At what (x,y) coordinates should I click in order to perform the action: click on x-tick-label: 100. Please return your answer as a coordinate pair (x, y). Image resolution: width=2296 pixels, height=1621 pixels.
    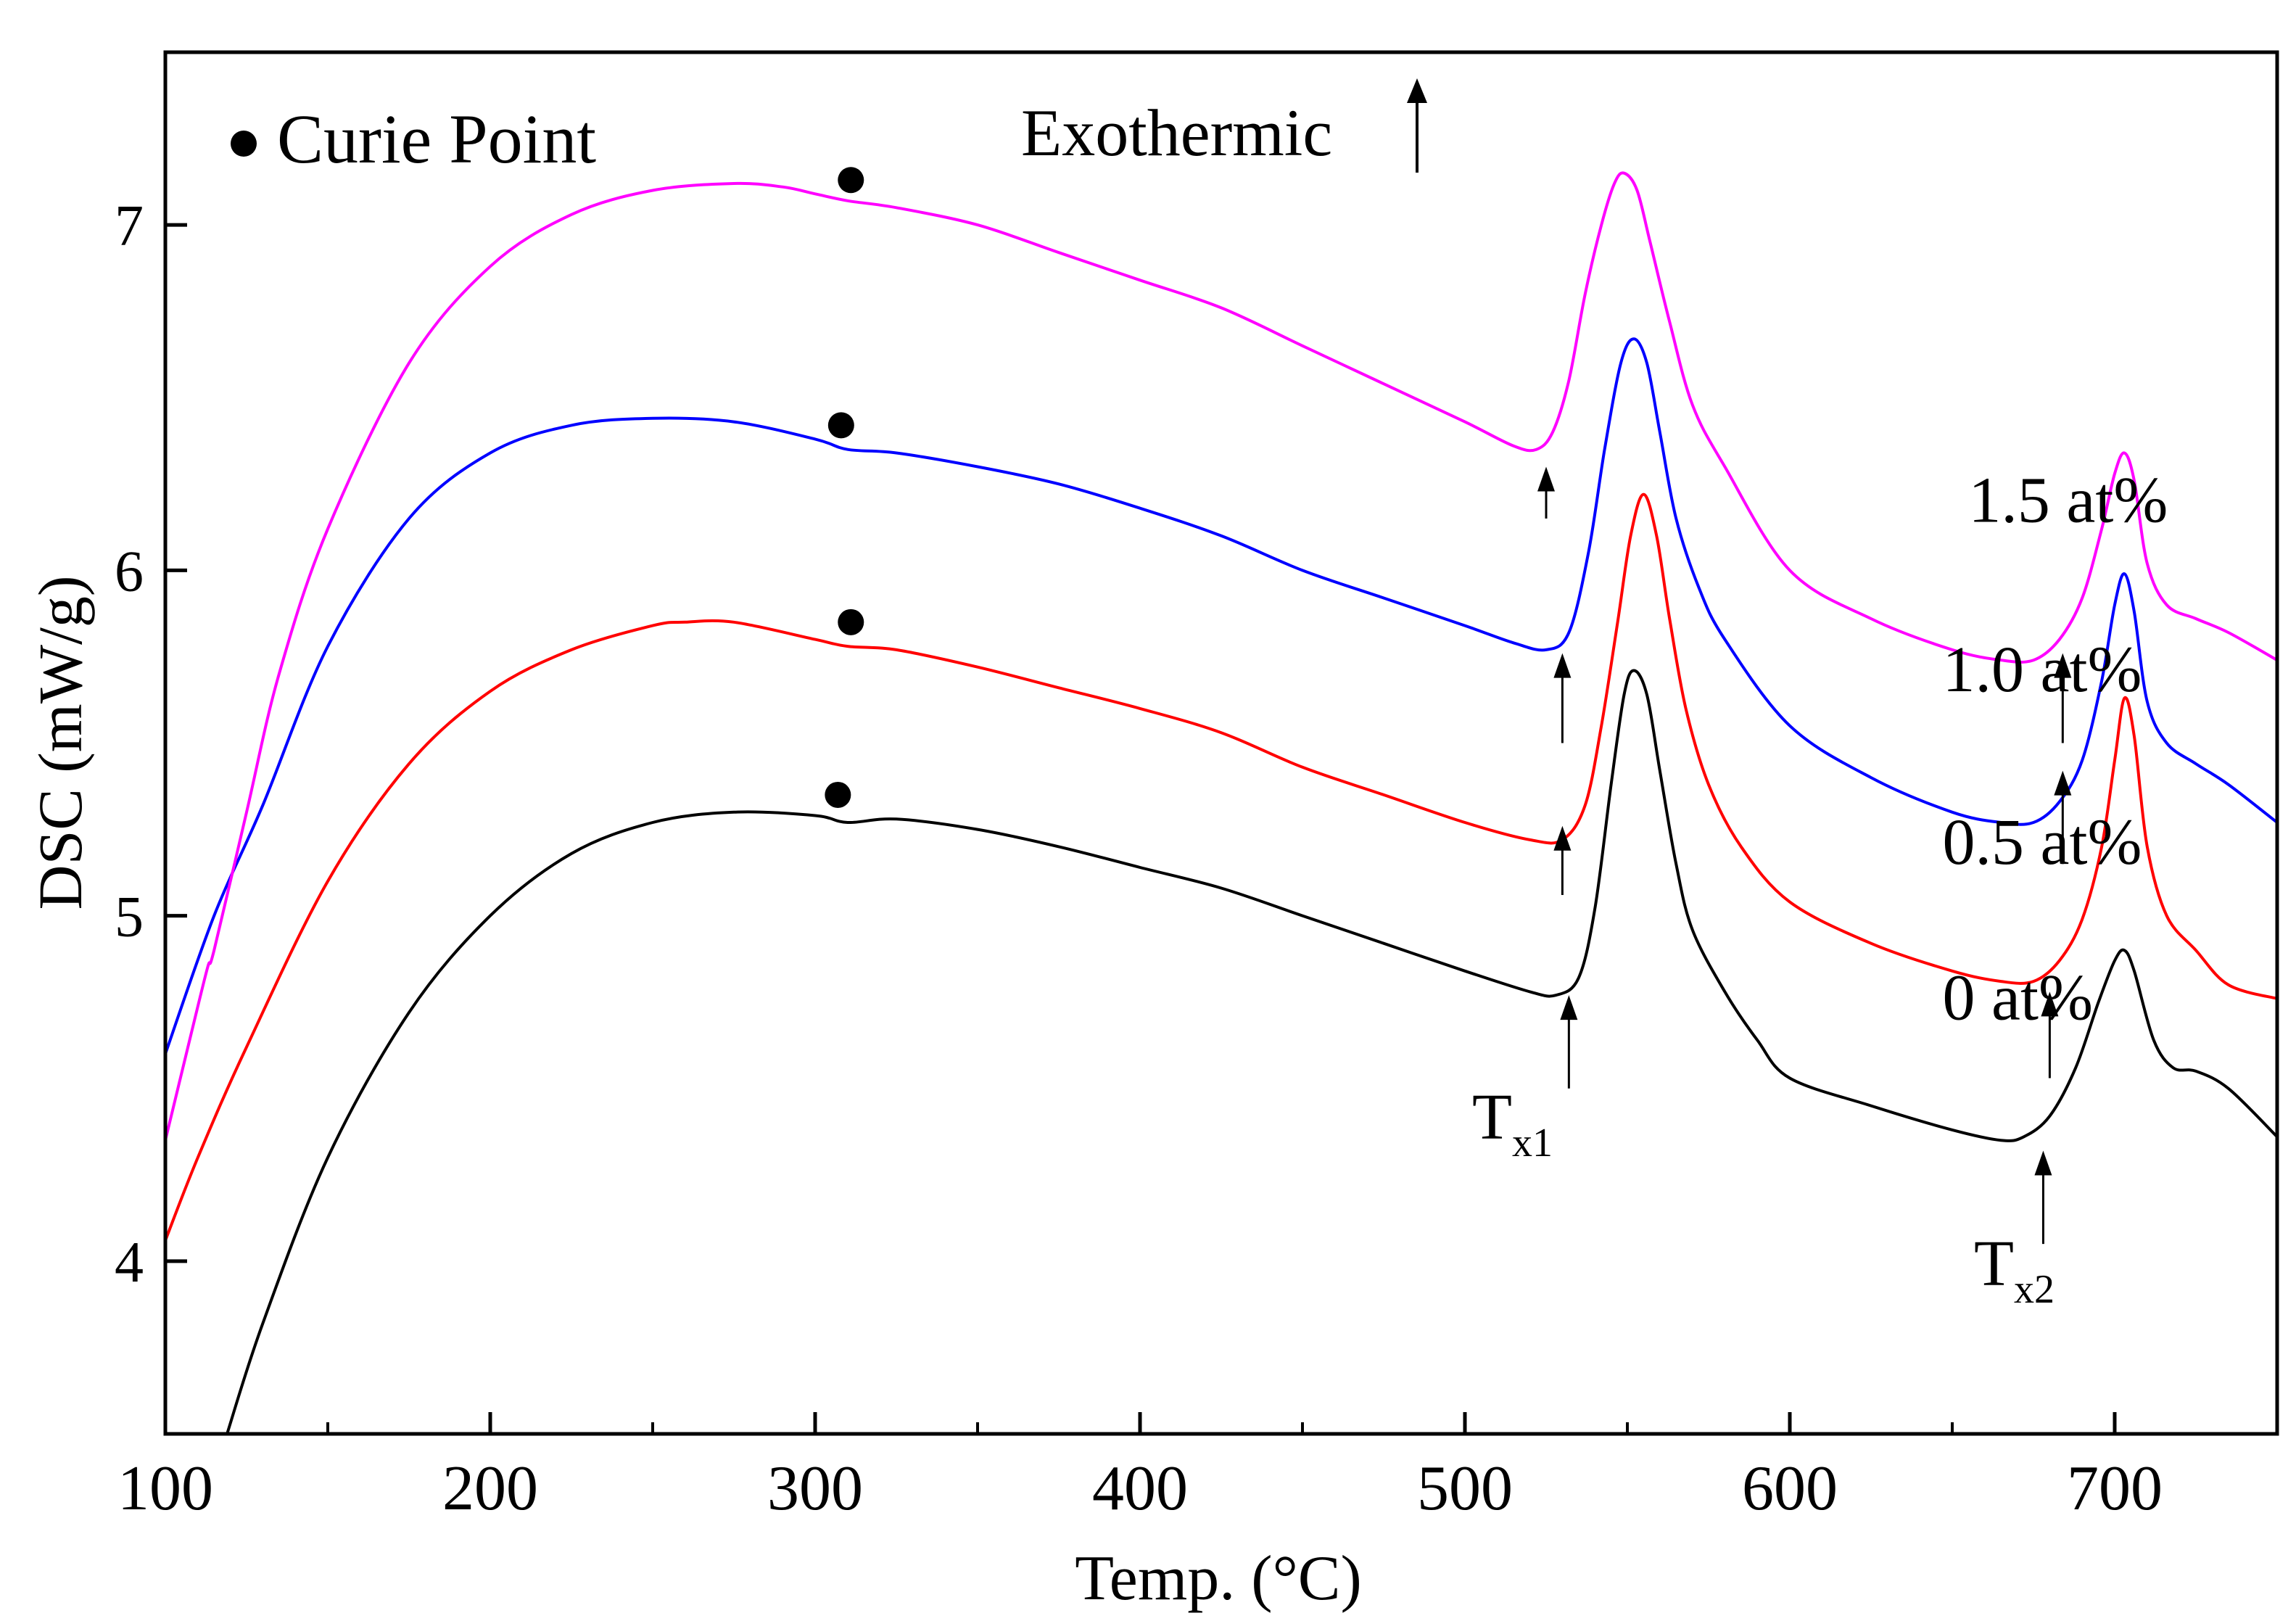
    Looking at the image, I should click on (165, 1489).